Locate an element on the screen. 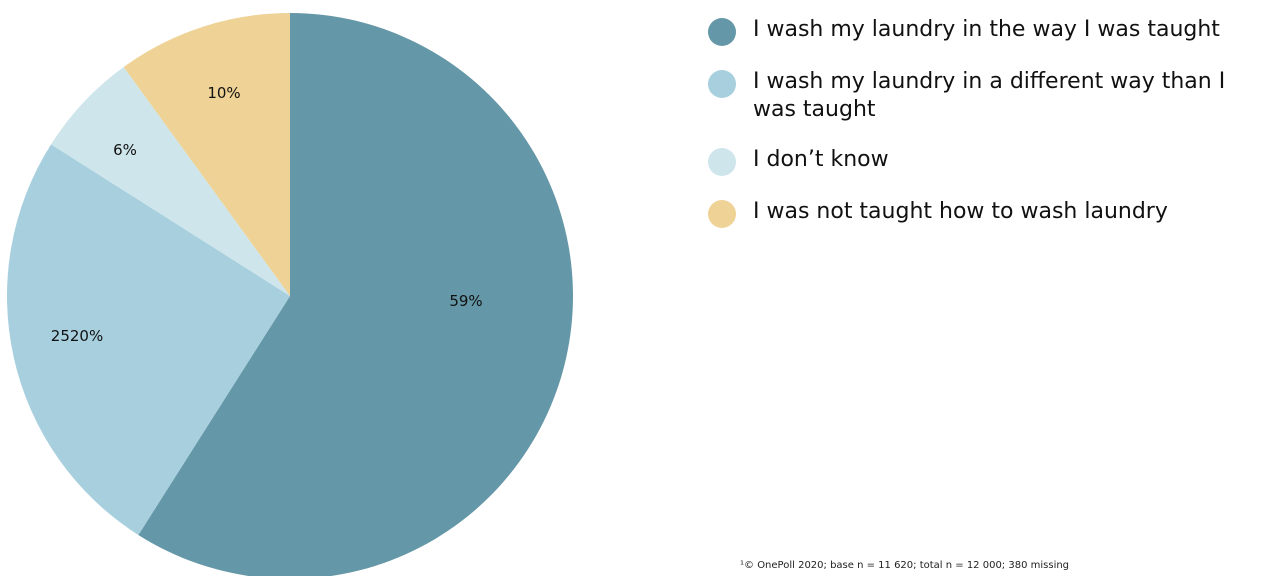  legend-item-4: I was not taught how to wash laundry is located at coordinates (983, 213).